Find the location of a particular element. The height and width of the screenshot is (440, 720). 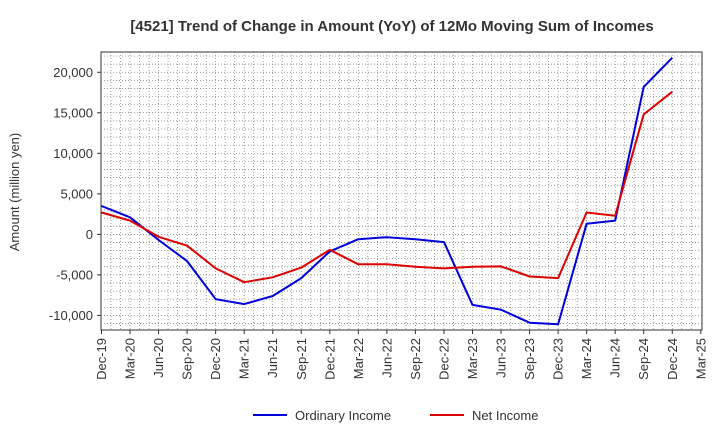

y-tick-label: 10,000 is located at coordinates (73, 153).